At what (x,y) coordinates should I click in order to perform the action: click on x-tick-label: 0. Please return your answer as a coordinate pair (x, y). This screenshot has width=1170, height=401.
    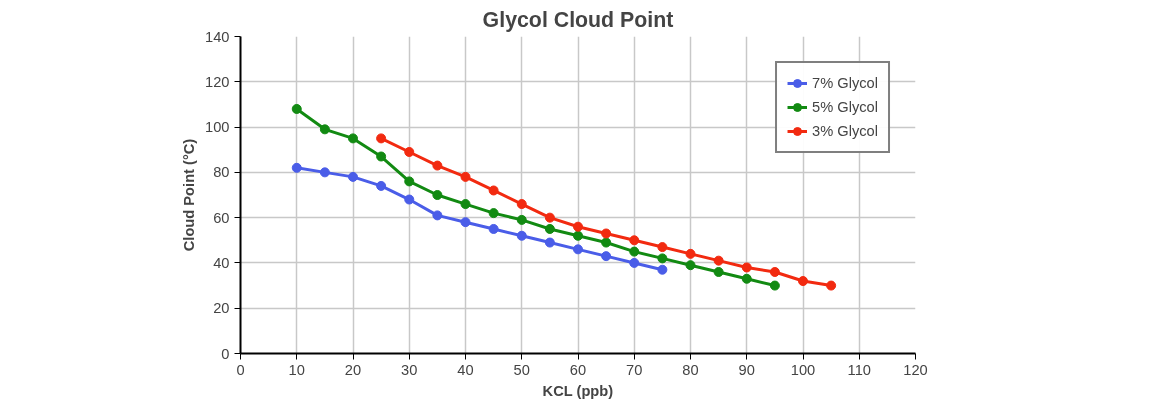
    Looking at the image, I should click on (240, 369).